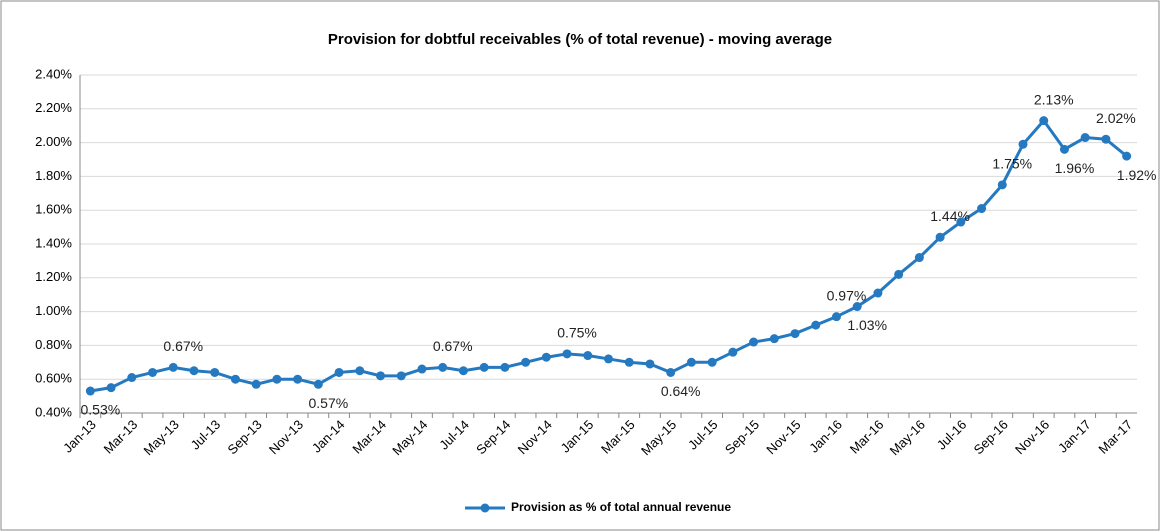 Image resolution: width=1161 pixels, height=532 pixels. What do you see at coordinates (53, 141) in the screenshot?
I see `y-tick-label: 2.00%` at bounding box center [53, 141].